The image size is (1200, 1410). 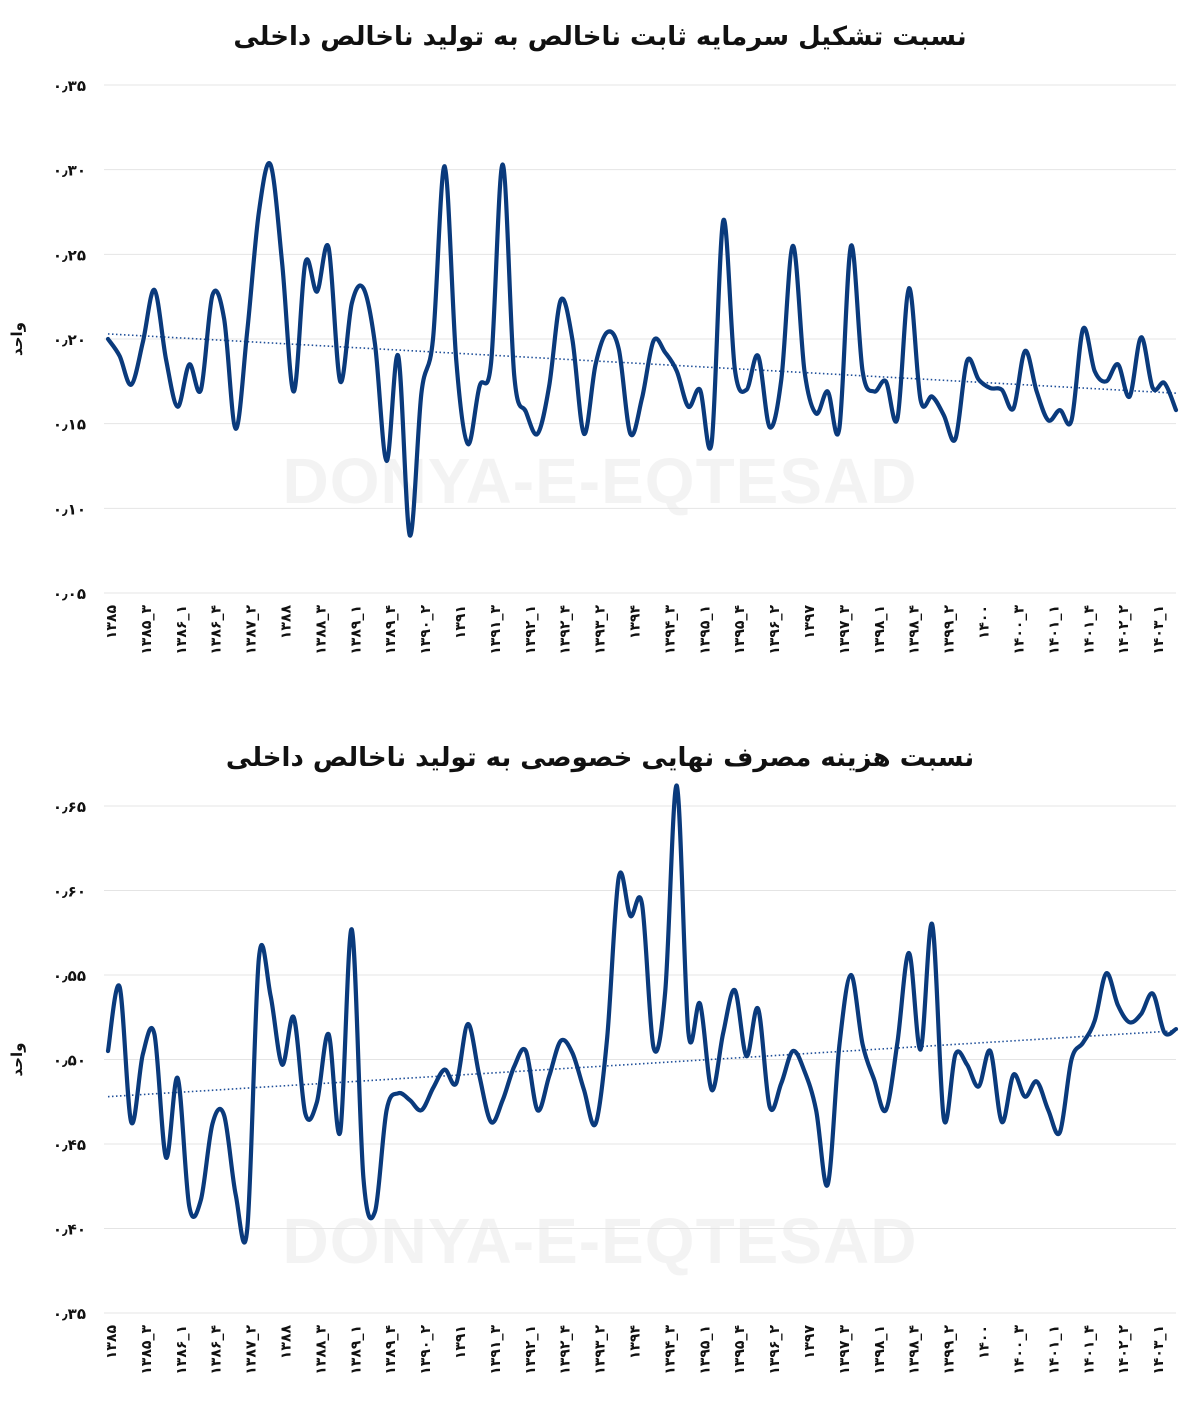 I want to click on y-tick-label: ۰٫۲۵, so click(x=69, y=255).